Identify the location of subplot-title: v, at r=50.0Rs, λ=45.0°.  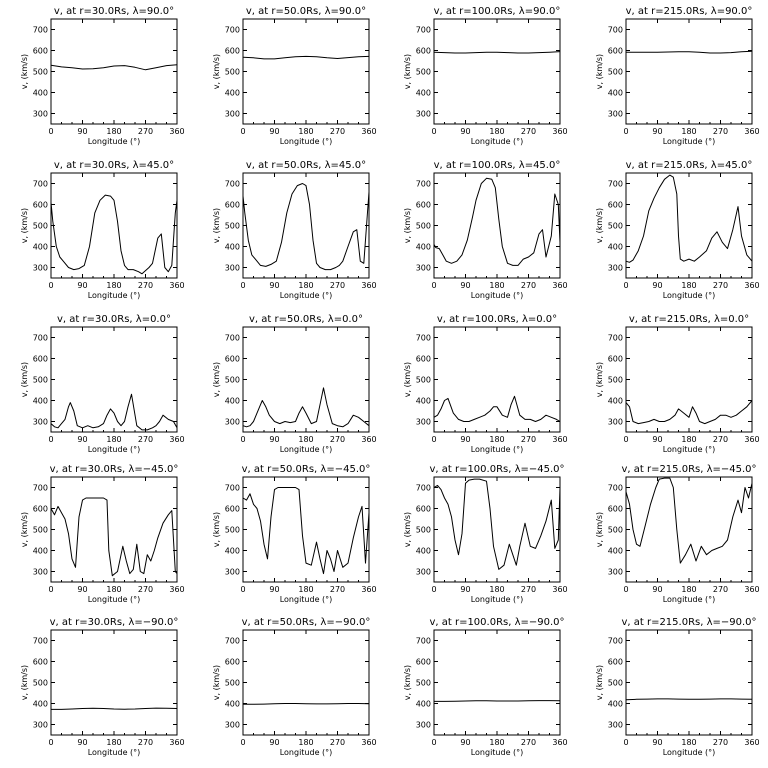
(306, 165).